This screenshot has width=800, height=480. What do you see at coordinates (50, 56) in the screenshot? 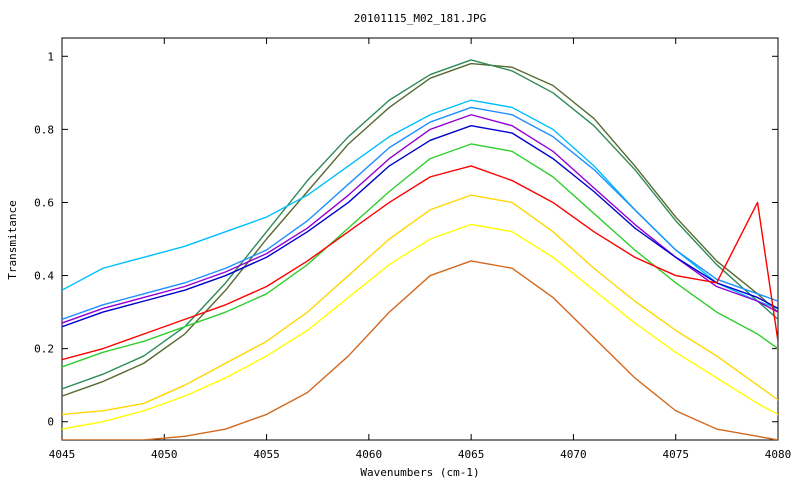
I see `y-tick-label: 1` at bounding box center [50, 56].